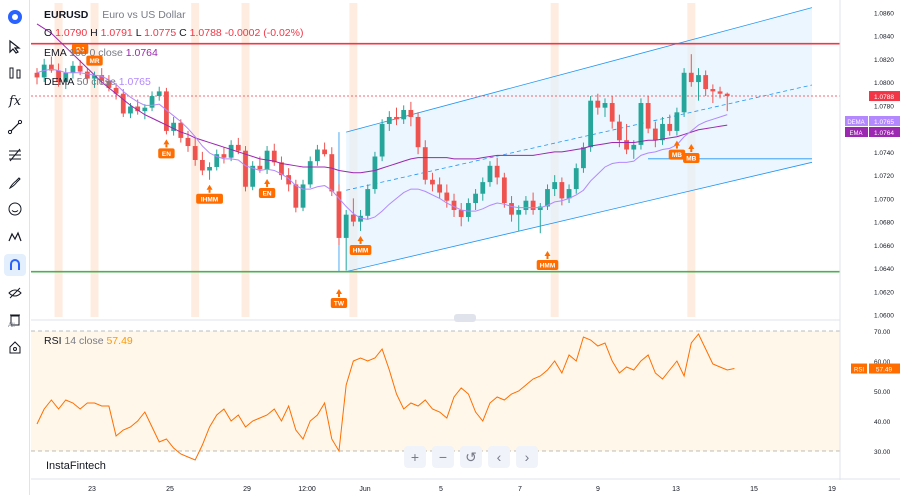 The height and width of the screenshot is (495, 900). I want to click on price-tick-label: 1.0820, so click(884, 60).